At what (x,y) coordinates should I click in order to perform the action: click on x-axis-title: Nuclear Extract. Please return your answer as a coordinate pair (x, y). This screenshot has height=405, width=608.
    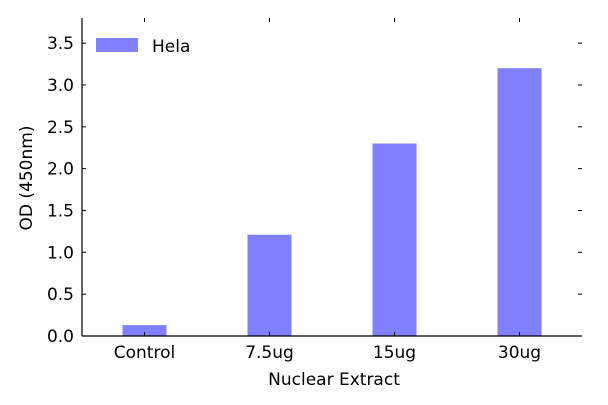
    Looking at the image, I should click on (334, 380).